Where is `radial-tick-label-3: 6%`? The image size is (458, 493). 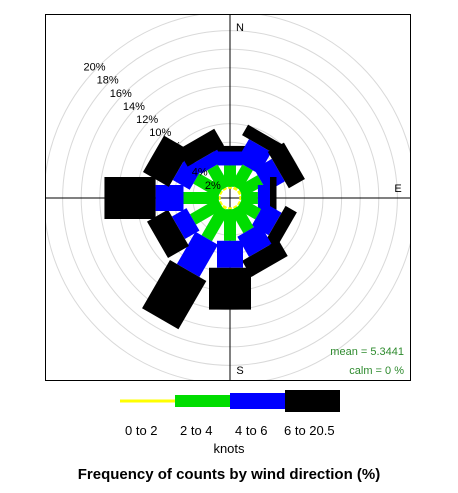 radial-tick-label-3: 6% is located at coordinates (187, 160).